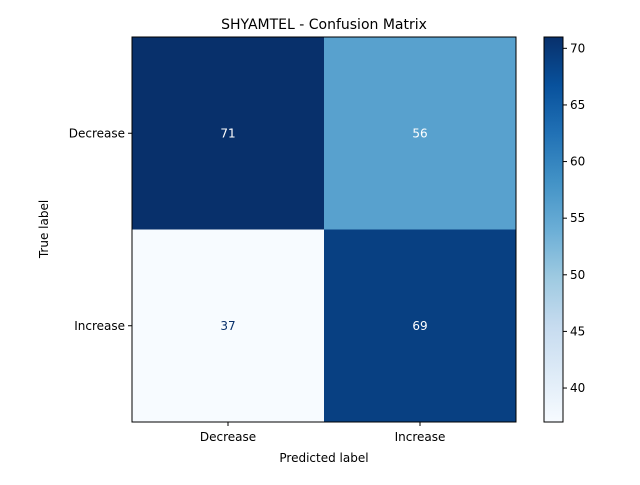 The width and height of the screenshot is (640, 485). I want to click on cell-value-label: 37, so click(227, 326).